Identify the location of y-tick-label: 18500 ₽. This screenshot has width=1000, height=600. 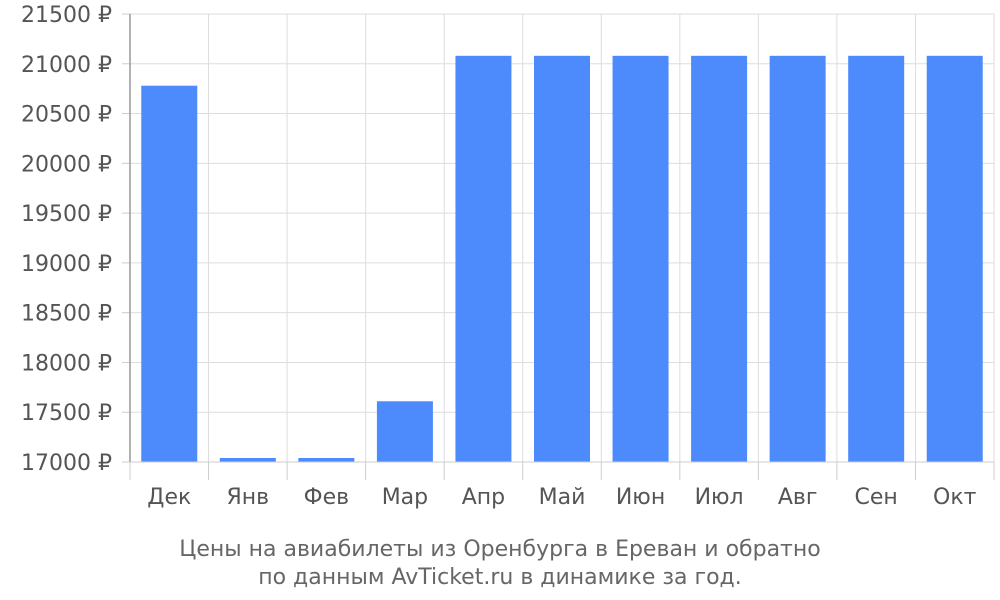
(66, 314).